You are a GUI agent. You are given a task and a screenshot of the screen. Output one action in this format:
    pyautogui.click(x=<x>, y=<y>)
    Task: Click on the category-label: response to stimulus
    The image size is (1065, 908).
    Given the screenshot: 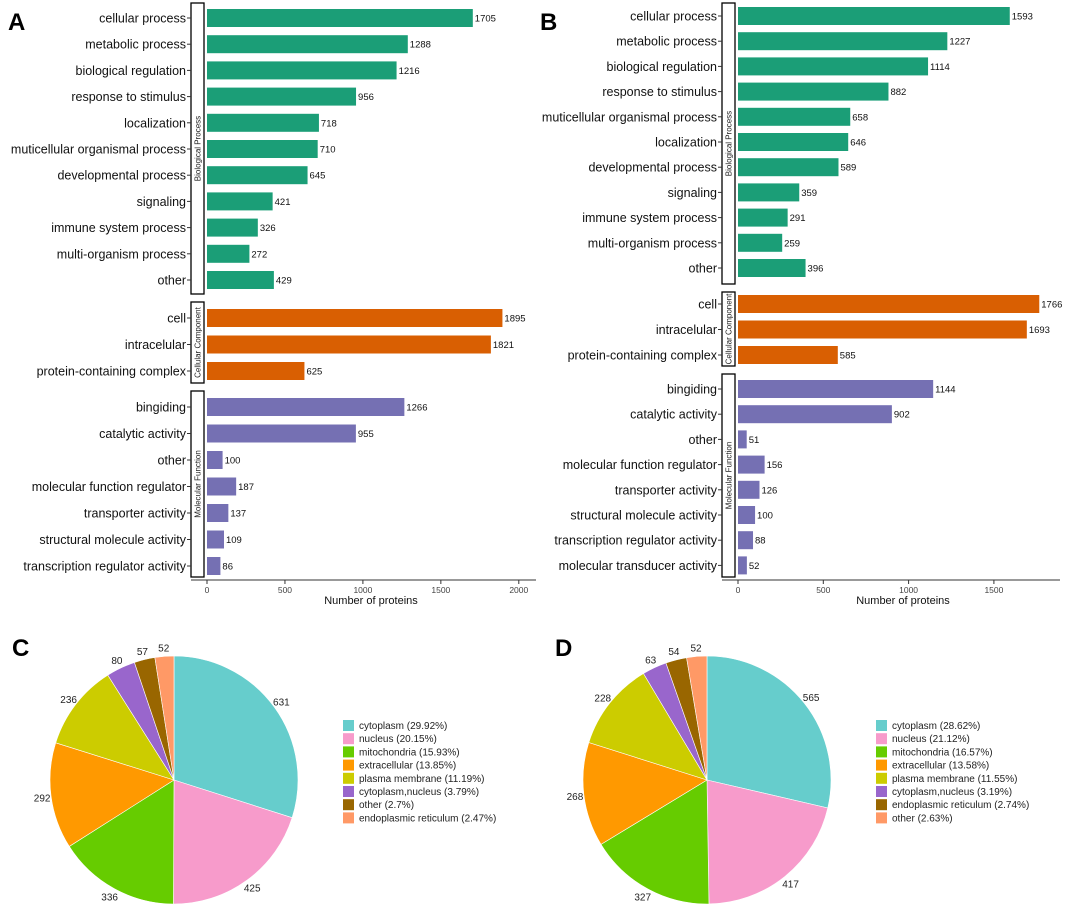 What is the action you would take?
    pyautogui.click(x=128, y=97)
    